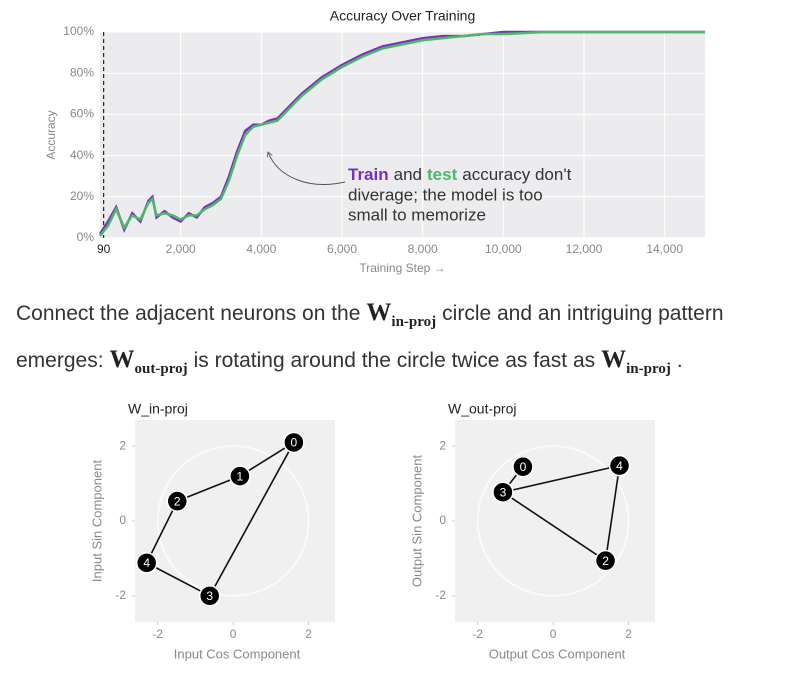  I want to click on x-tick-label: 14,000, so click(664, 249).